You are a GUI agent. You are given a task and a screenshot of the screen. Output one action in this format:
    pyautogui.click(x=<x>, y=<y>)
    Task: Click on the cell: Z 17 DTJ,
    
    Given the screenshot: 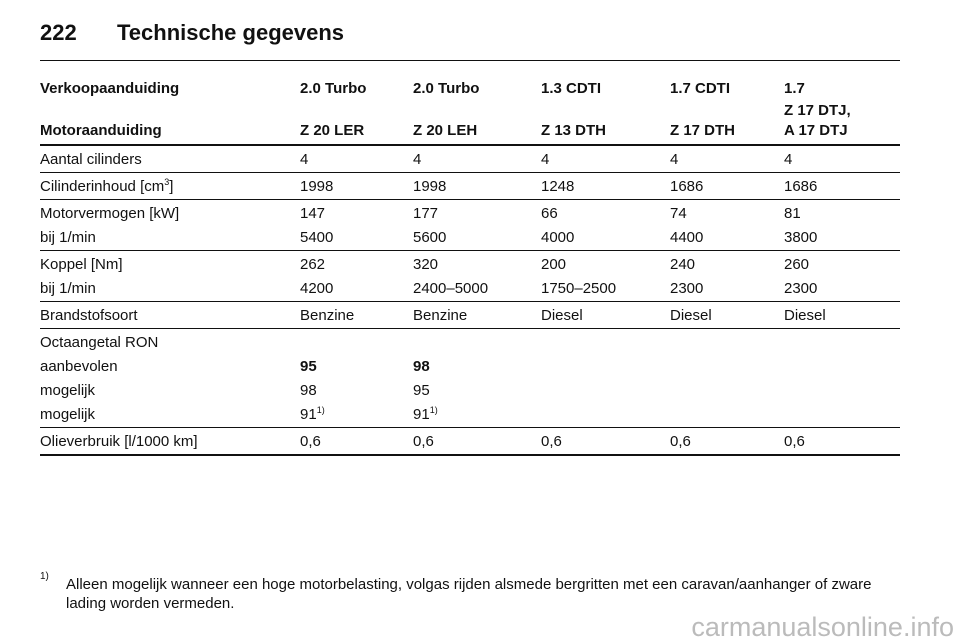 What is the action you would take?
    pyautogui.click(x=817, y=110)
    